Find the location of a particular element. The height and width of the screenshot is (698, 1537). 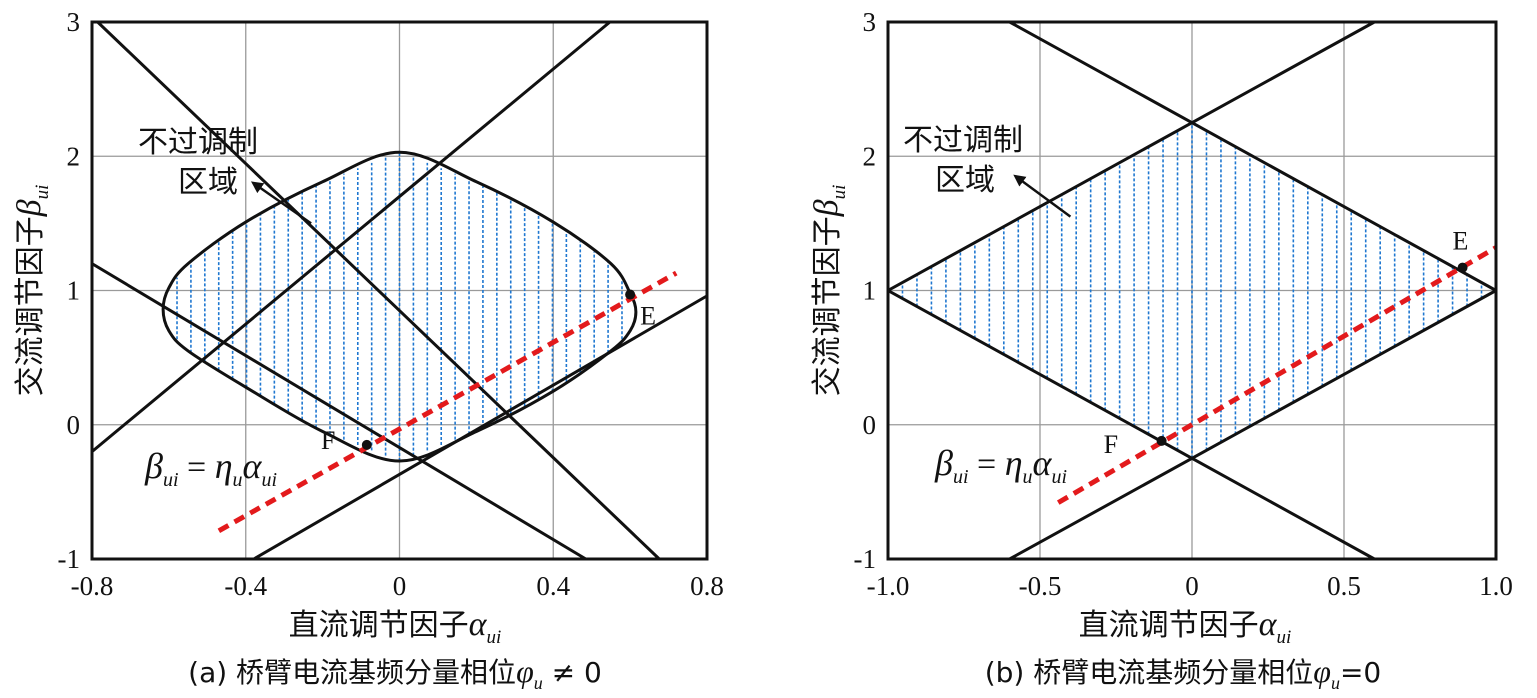

boundary-line-upper-falling is located at coordinates (1252, 156).